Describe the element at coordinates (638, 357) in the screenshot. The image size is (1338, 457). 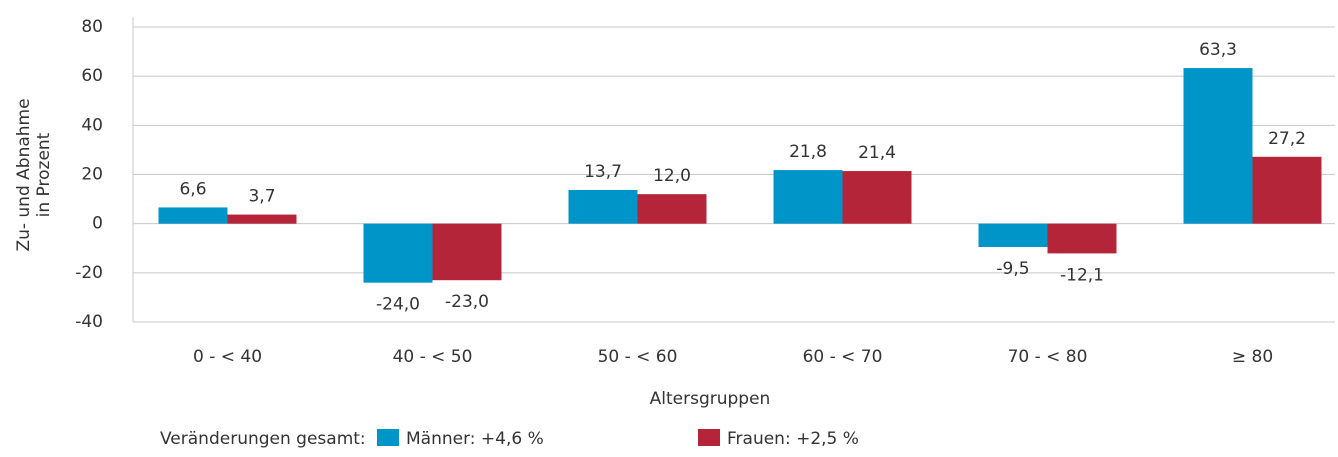
I see `x-tick-label: 50 - < 60` at that location.